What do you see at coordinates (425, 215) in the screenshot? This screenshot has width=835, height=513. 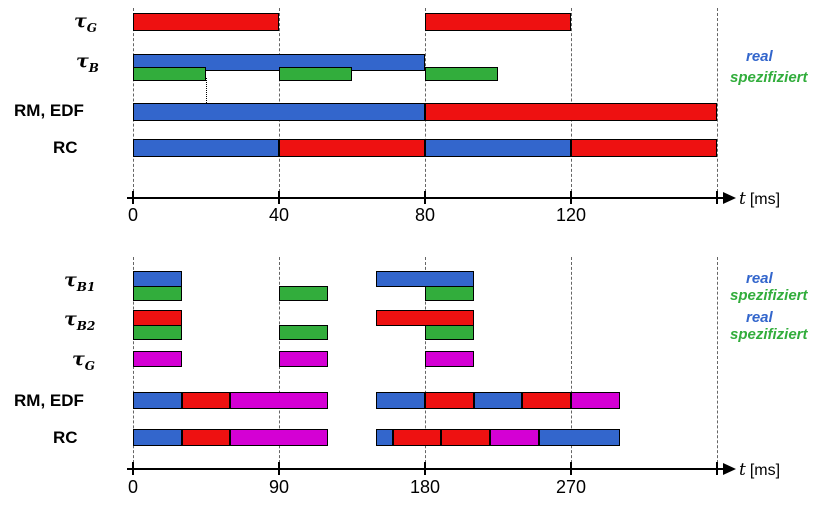 I see `axis-tick-label: 80` at bounding box center [425, 215].